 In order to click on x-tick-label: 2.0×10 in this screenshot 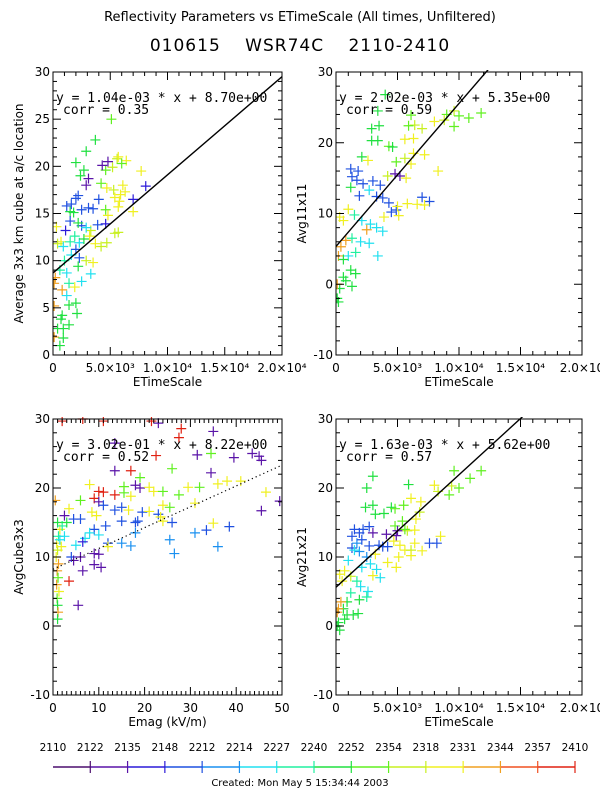, I will do `click(580, 368)`.